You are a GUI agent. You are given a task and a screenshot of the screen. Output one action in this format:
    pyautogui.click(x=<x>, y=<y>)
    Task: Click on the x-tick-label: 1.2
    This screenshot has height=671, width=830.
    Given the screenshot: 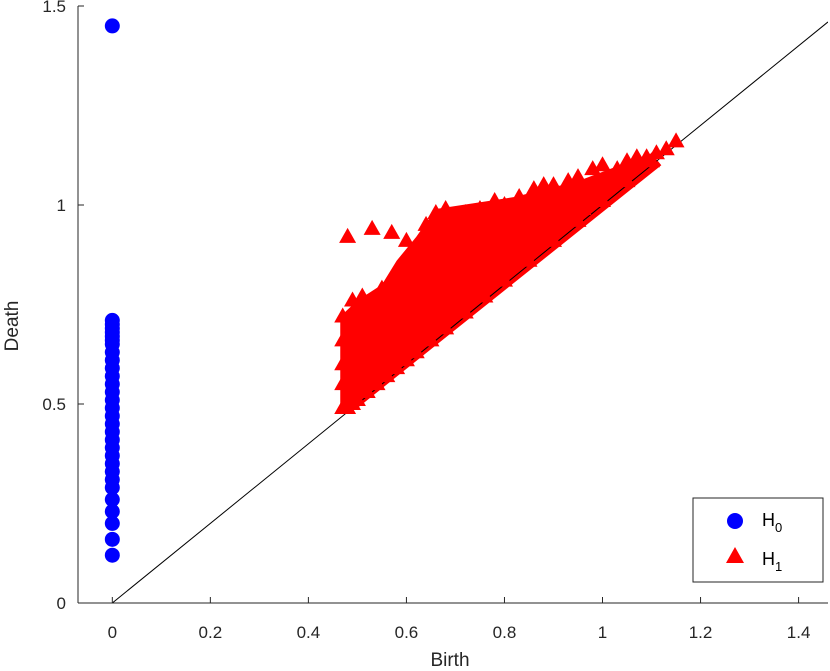 What is the action you would take?
    pyautogui.click(x=701, y=632)
    